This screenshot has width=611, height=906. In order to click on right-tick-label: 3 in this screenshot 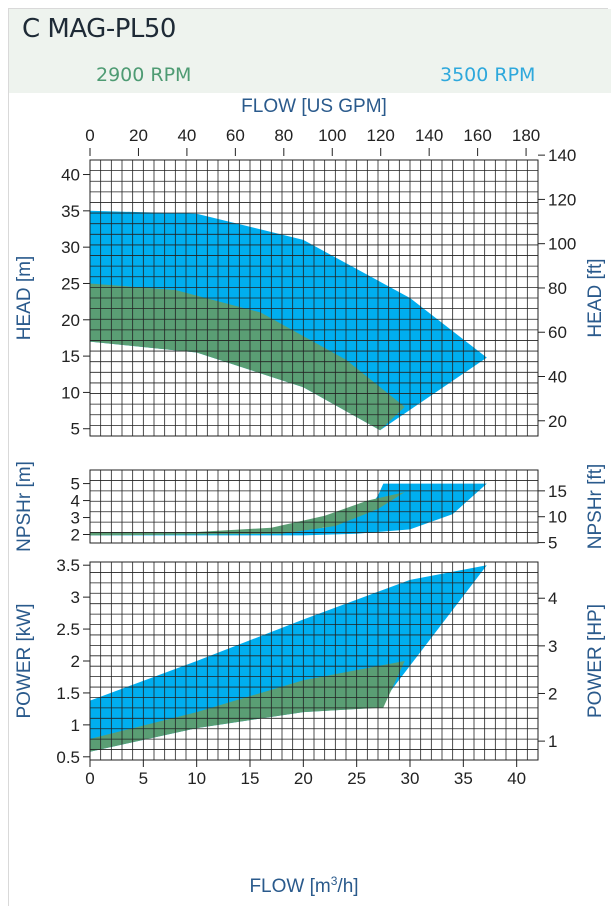, I will do `click(552, 646)`.